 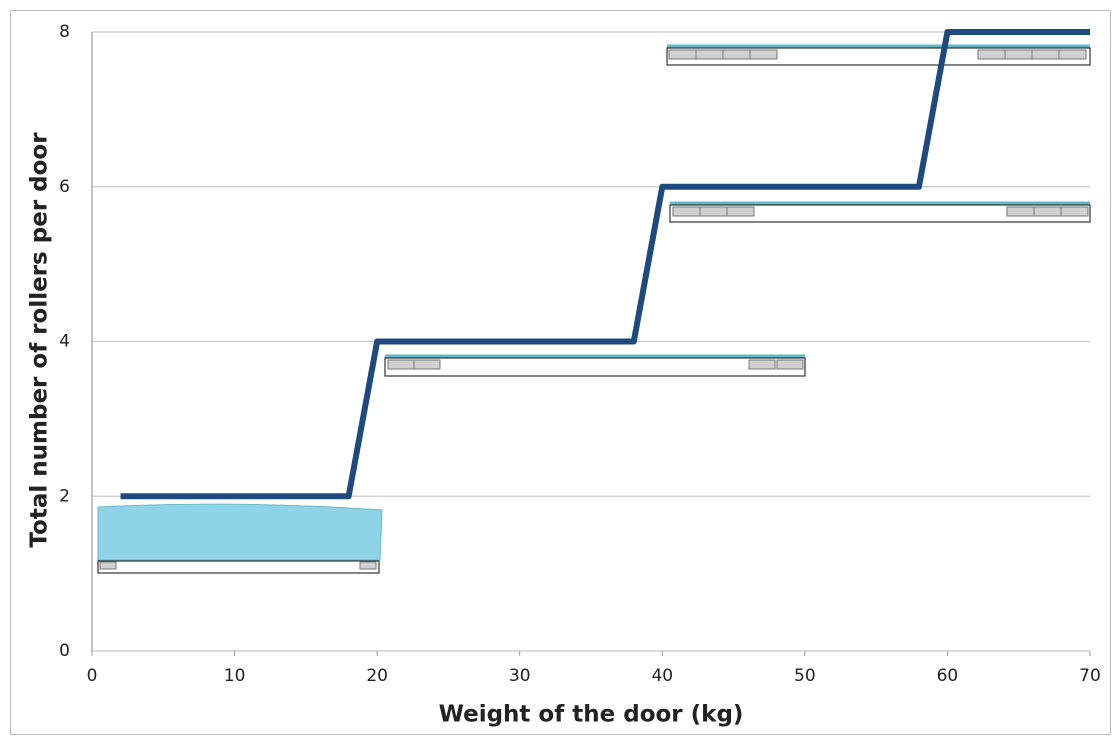 What do you see at coordinates (235, 676) in the screenshot?
I see `x-tick-label: 10` at bounding box center [235, 676].